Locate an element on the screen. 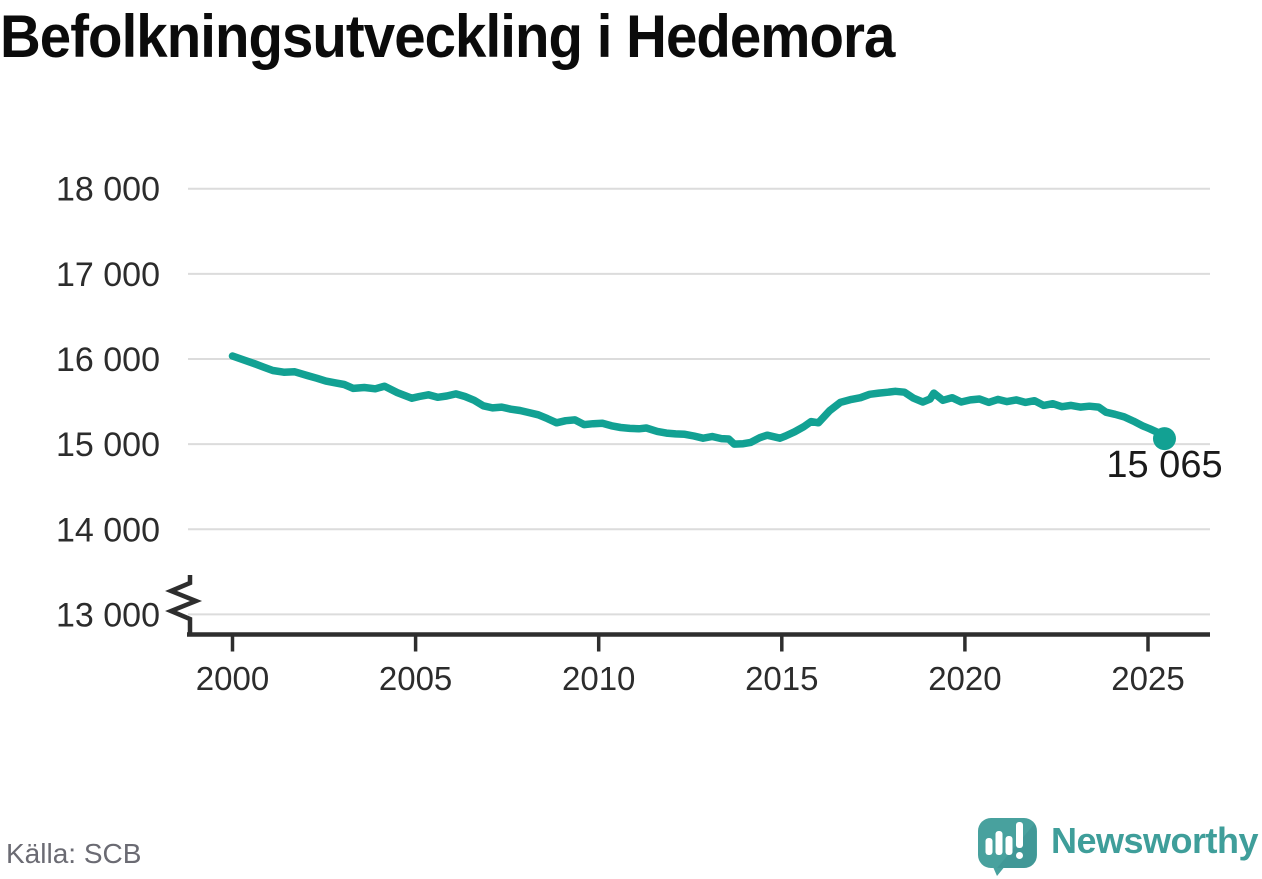  y-tick-label: 13 000 is located at coordinates (108, 615).